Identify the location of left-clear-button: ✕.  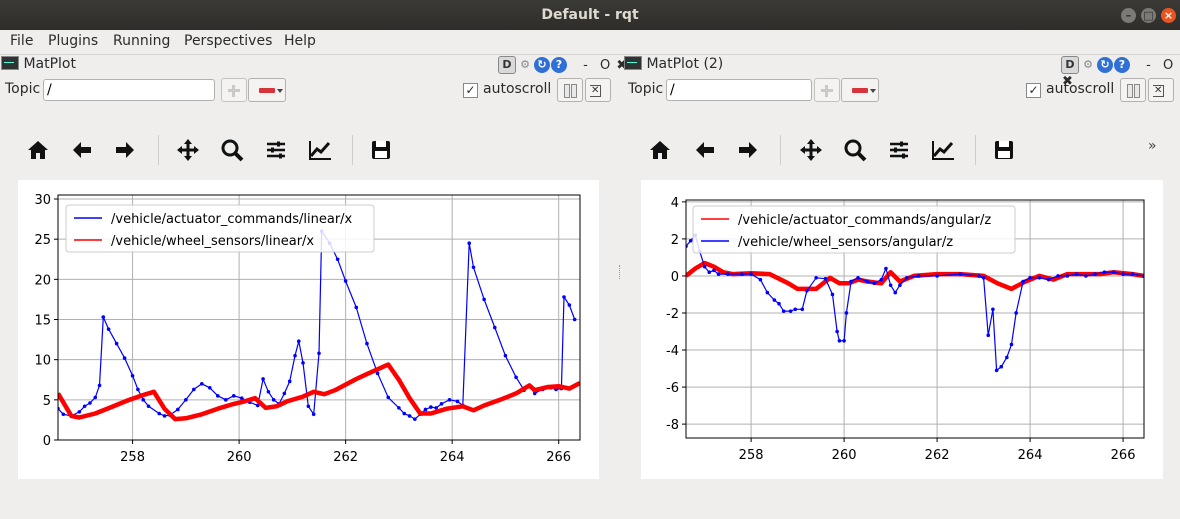
(598, 90).